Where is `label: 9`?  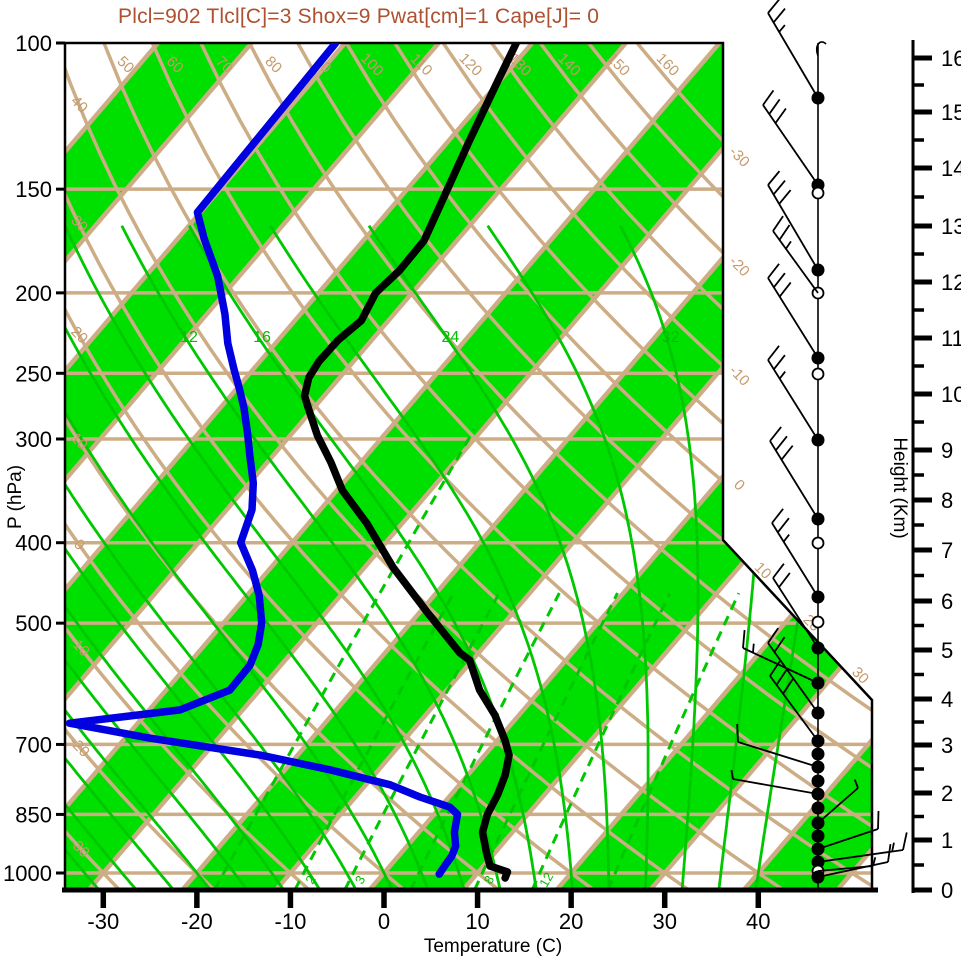
label: 9 is located at coordinates (947, 450).